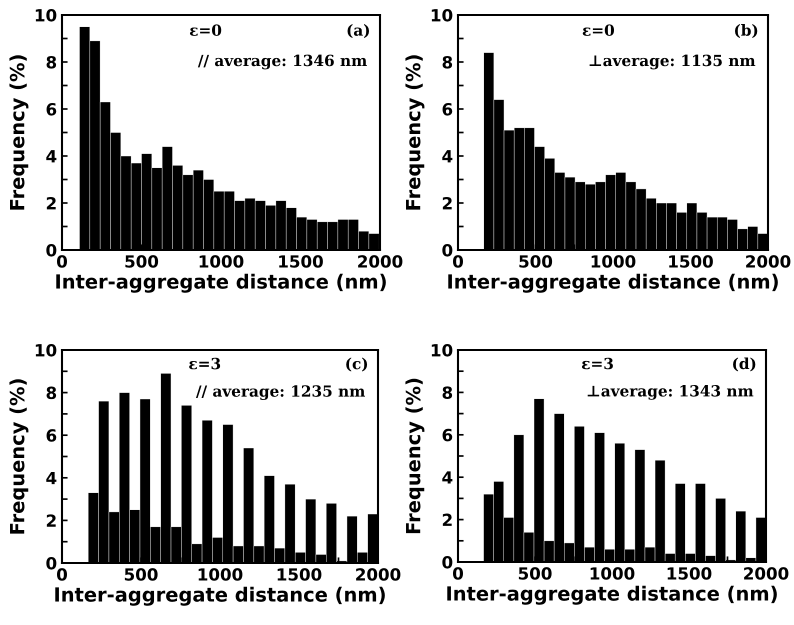  What do you see at coordinates (673, 62) in the screenshot?
I see `annotation: ⊥average: 1135 nm` at bounding box center [673, 62].